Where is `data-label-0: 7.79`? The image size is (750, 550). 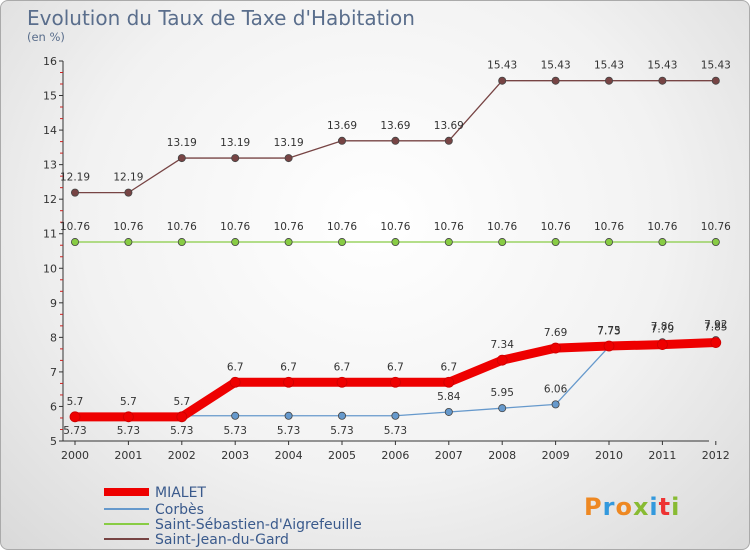
data-label-0: 7.79 is located at coordinates (662, 330).